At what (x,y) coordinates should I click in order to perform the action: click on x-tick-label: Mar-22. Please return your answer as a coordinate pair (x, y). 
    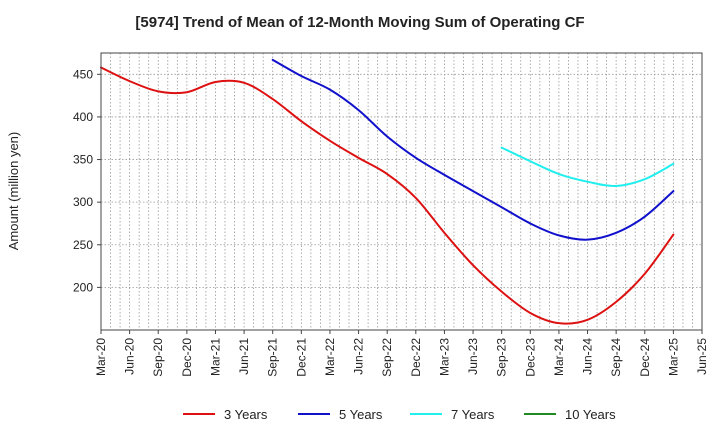
    Looking at the image, I should click on (330, 357).